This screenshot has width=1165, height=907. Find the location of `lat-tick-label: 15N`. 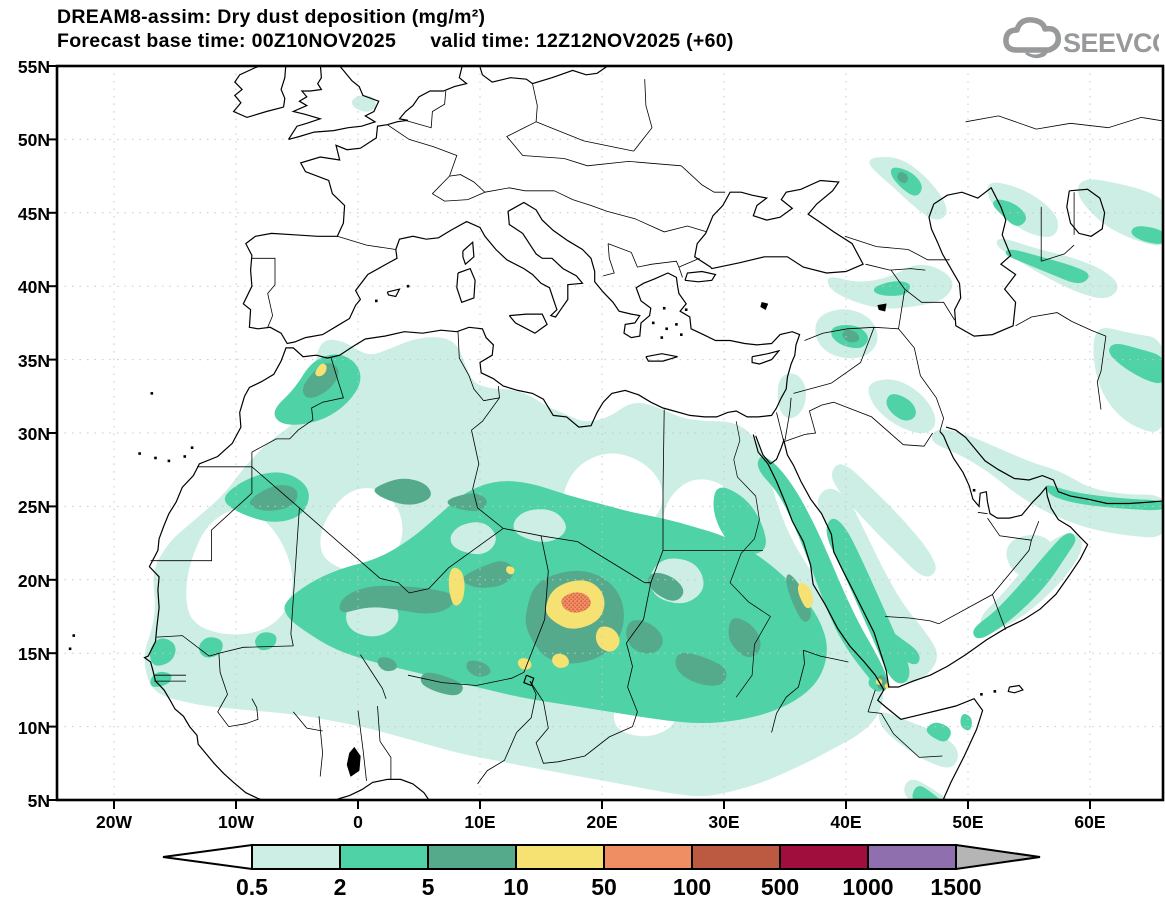

lat-tick-label: 15N is located at coordinates (33, 654).